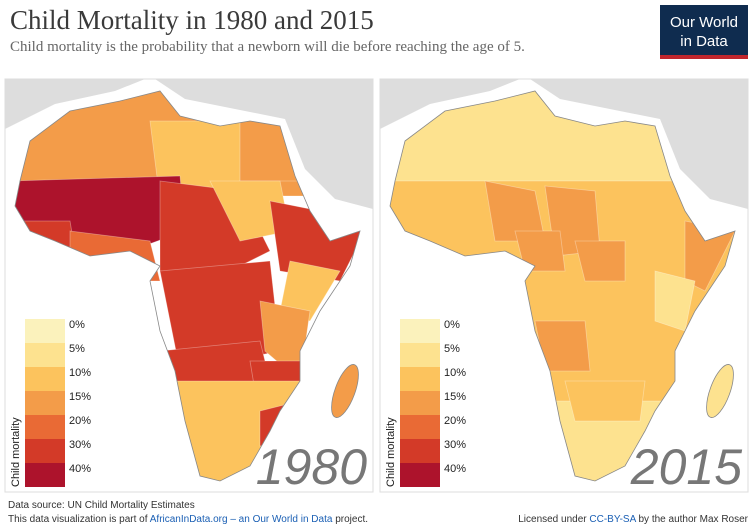  Describe the element at coordinates (612, 519) in the screenshot. I see `license-link: CC-BY-SA` at that location.